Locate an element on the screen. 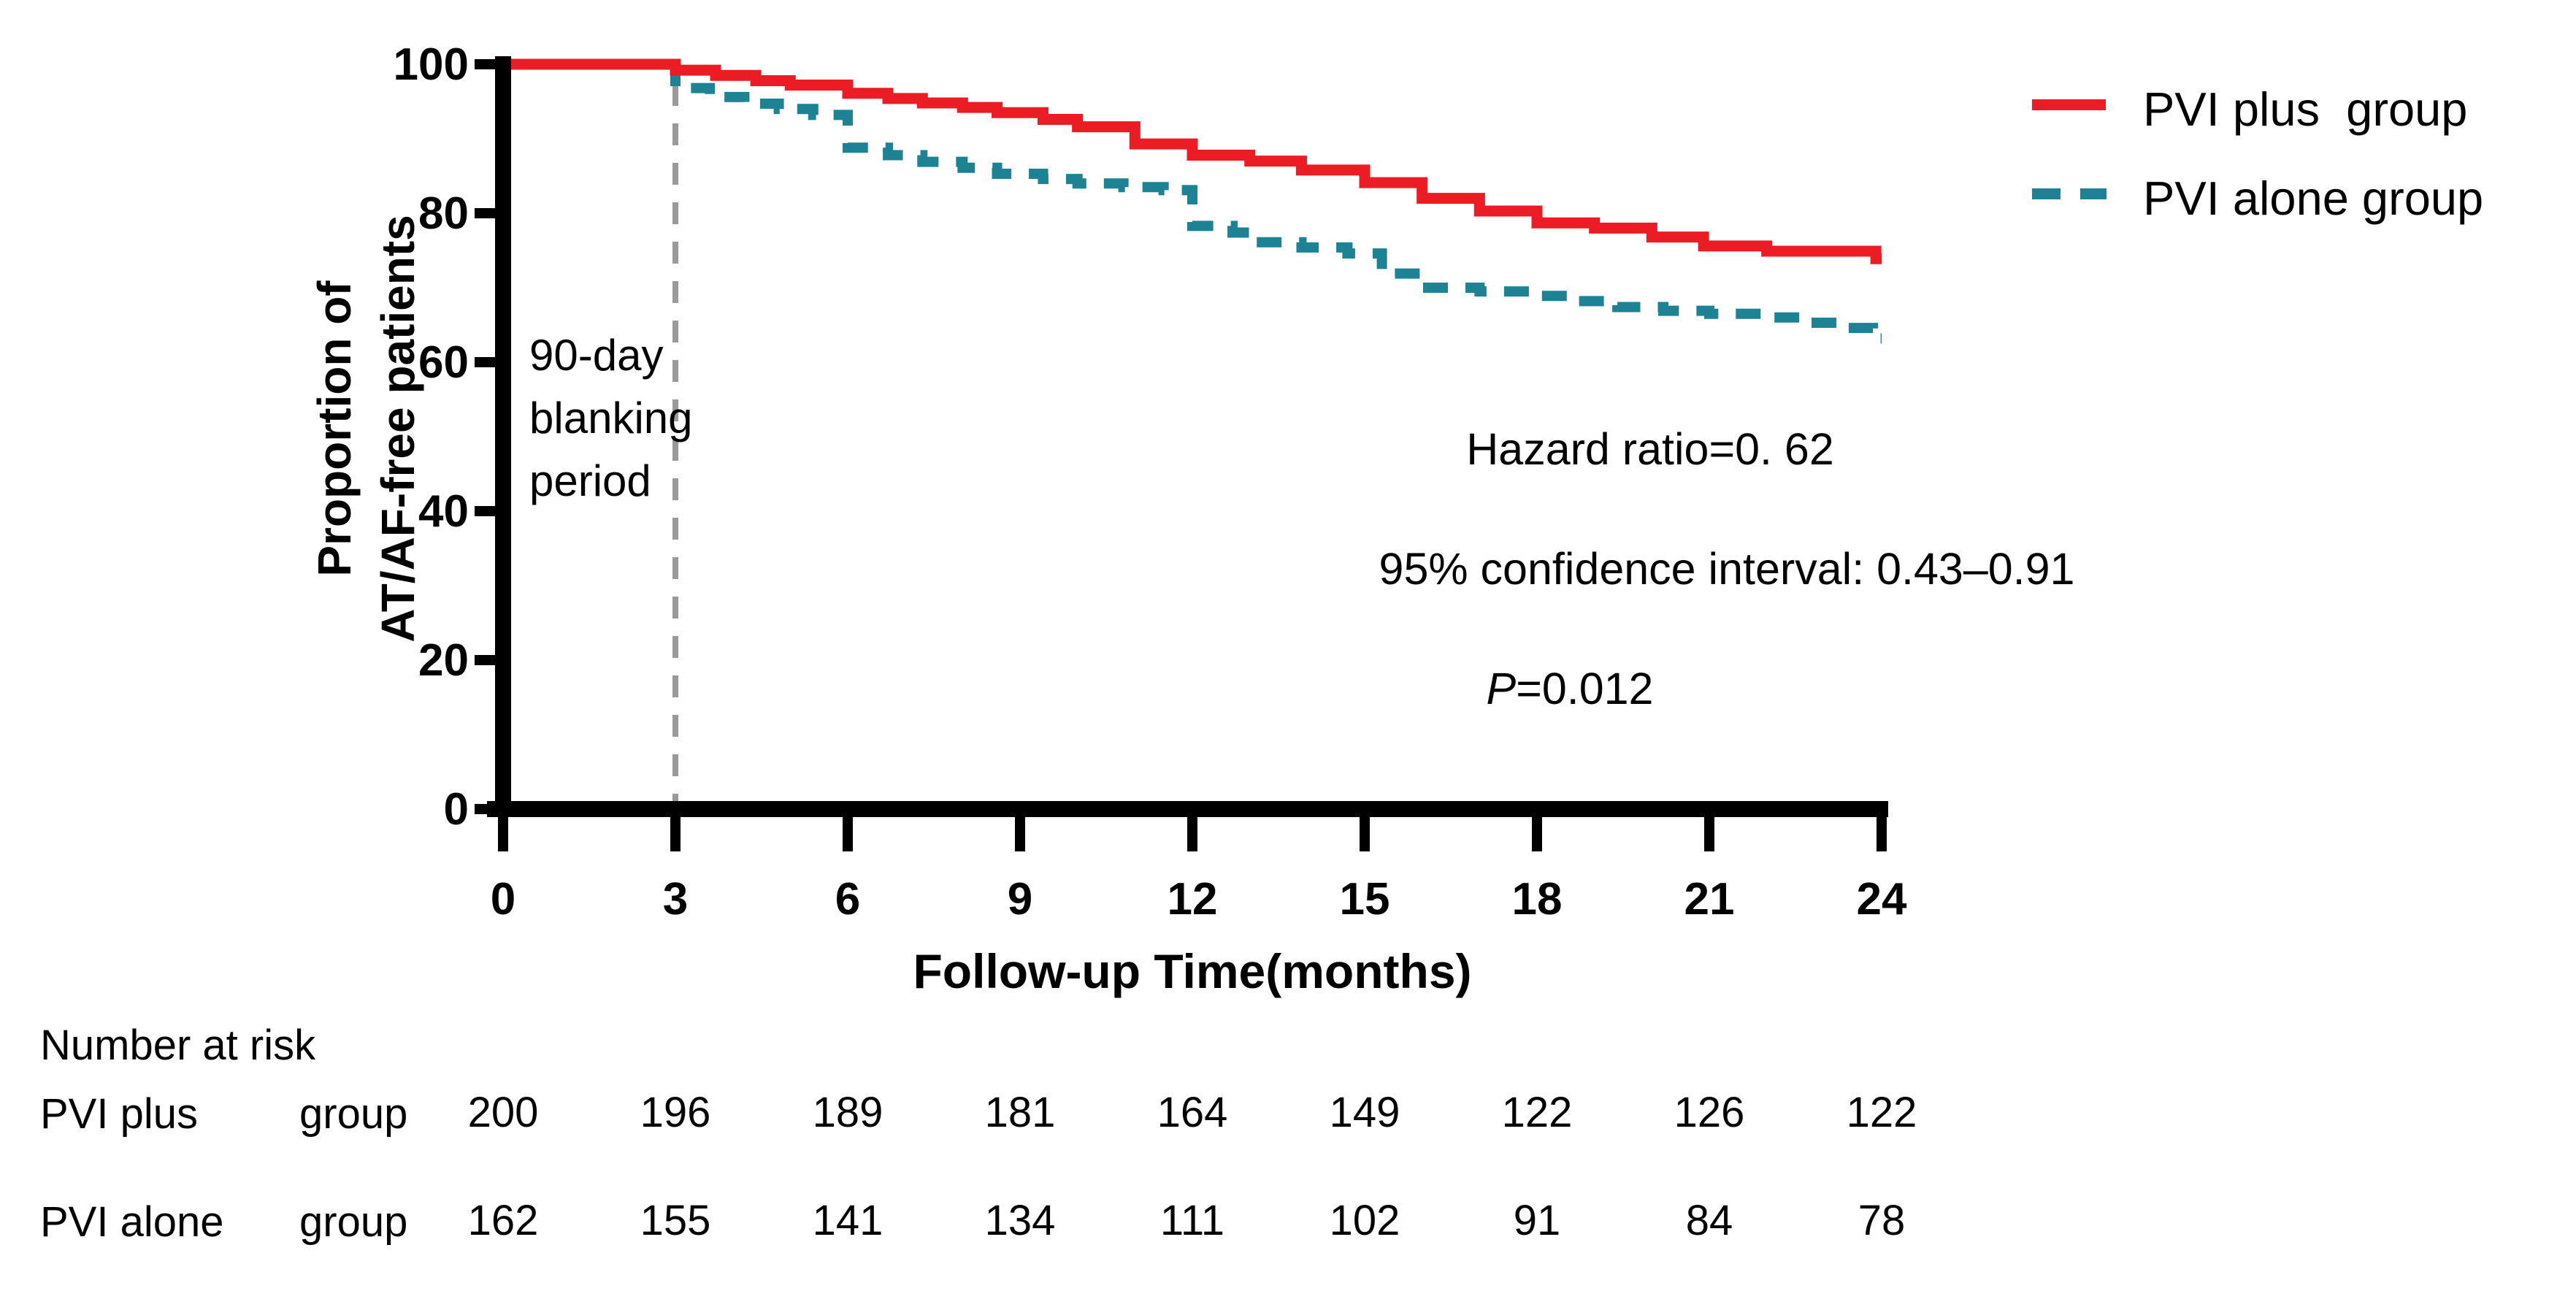  legend-swatch-pvi-alone-dash1 is located at coordinates (2046, 193).